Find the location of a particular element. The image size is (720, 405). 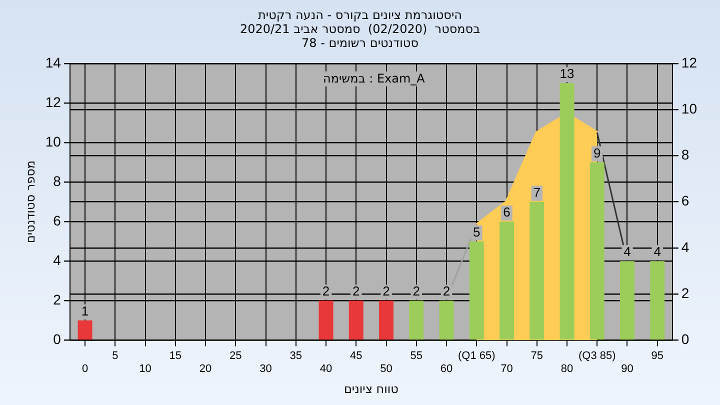

x-tick-label: 10 is located at coordinates (145, 369).